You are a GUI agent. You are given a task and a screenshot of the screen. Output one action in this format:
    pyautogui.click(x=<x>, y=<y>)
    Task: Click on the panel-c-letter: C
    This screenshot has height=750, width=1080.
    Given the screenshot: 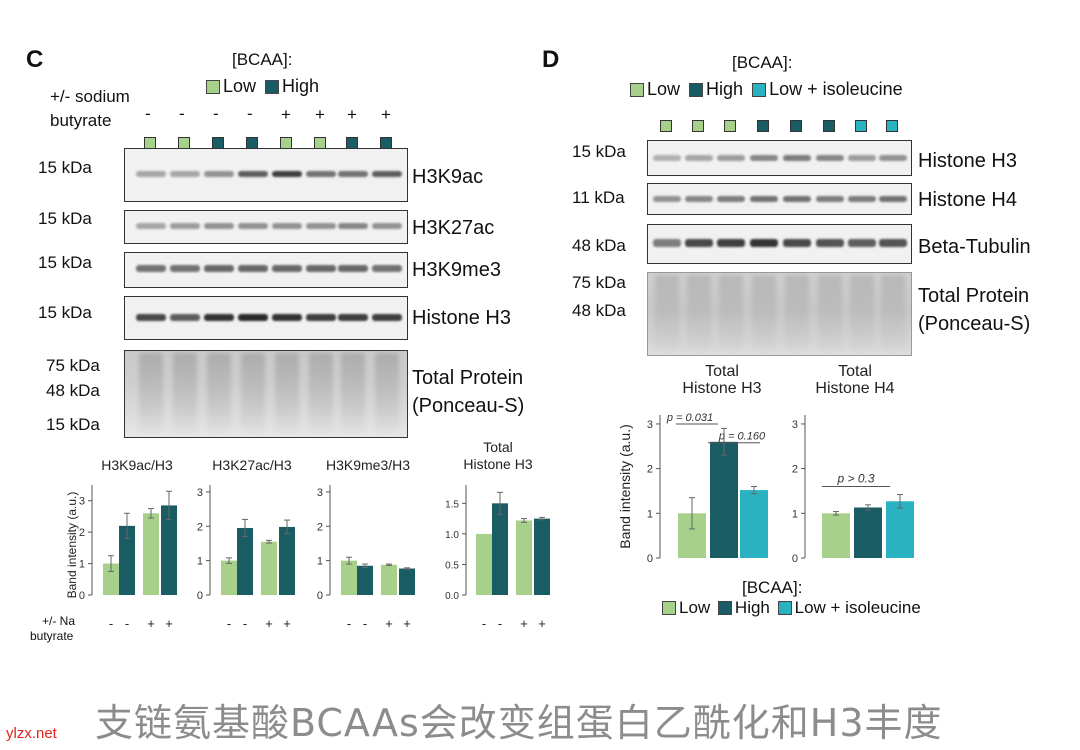 What is the action you would take?
    pyautogui.click(x=35, y=59)
    